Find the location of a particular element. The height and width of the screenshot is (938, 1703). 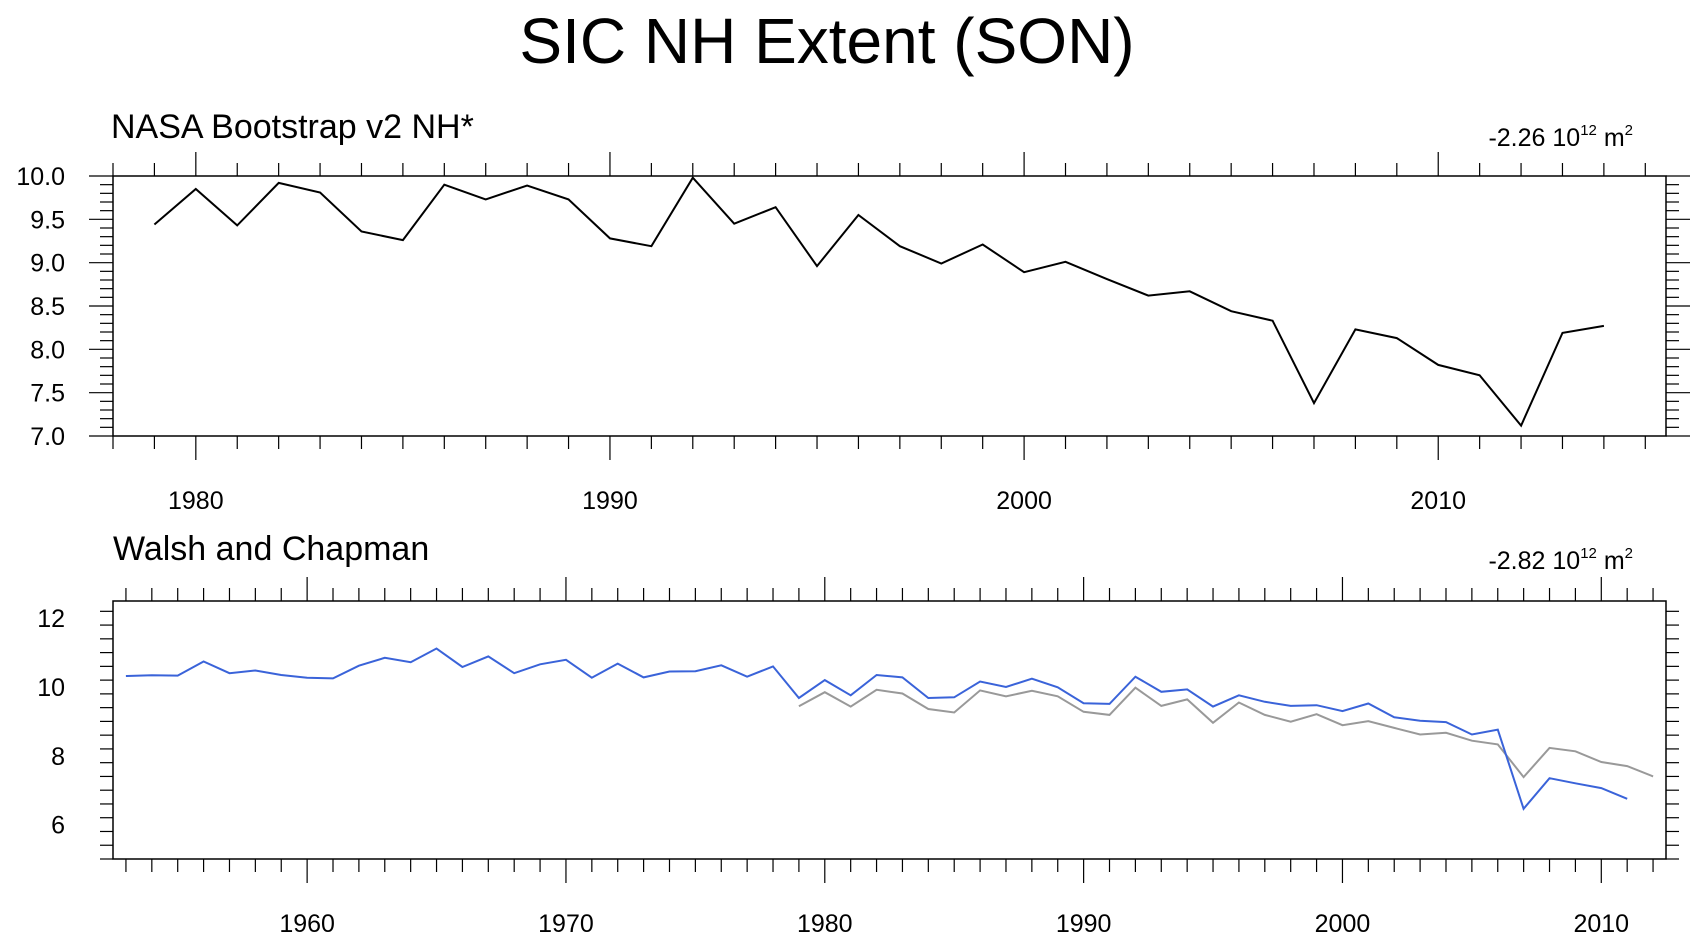

y-tick-label: 12 is located at coordinates (51, 619).